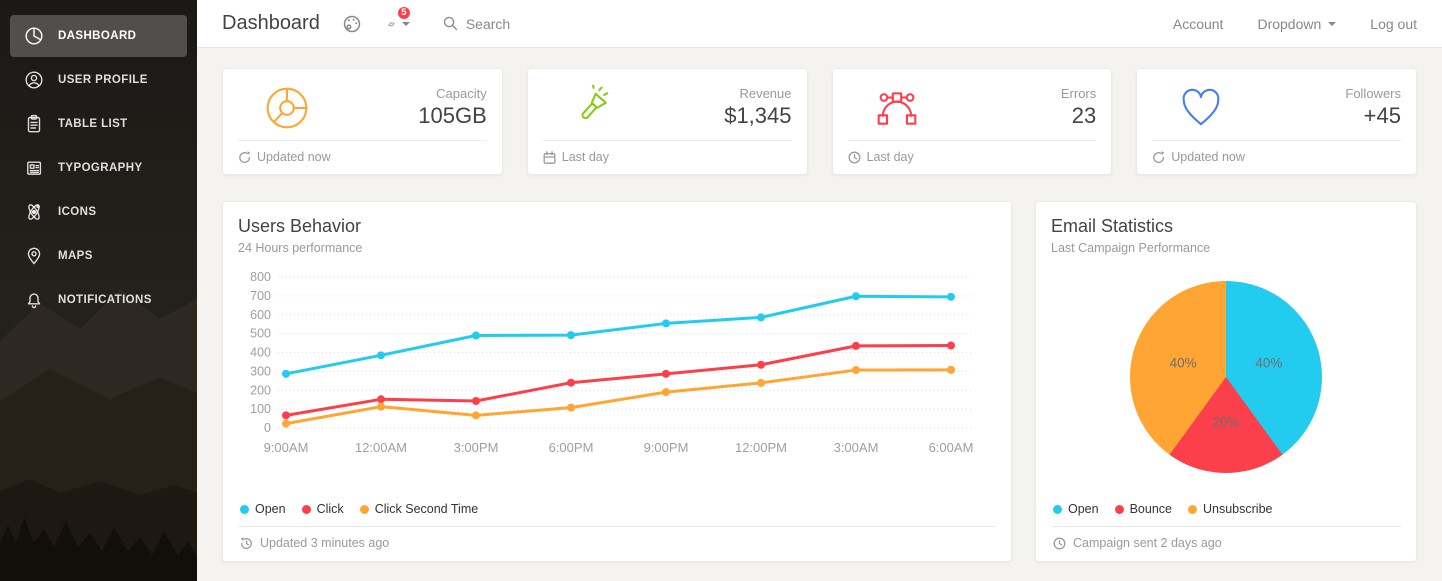 The image size is (1442, 581). I want to click on sidebar-item-label: USER PROFILE, so click(103, 80).